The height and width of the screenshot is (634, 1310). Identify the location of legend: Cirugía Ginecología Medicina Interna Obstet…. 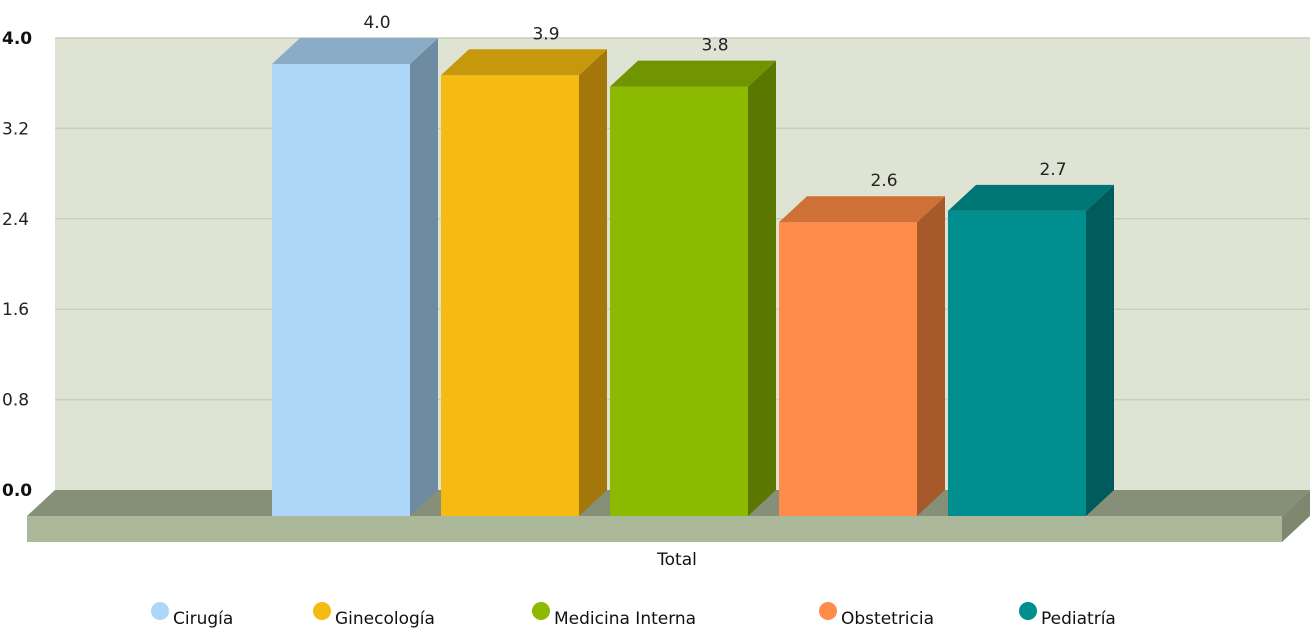
(633, 615).